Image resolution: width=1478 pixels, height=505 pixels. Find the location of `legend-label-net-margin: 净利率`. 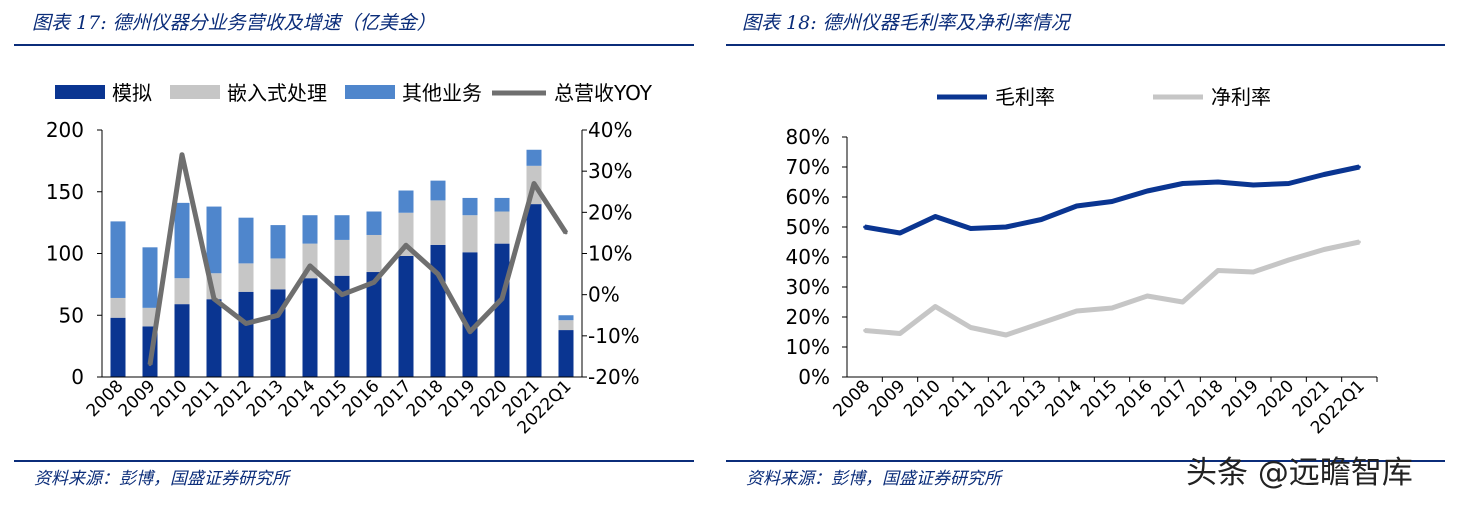

legend-label-net-margin: 净利率 is located at coordinates (1241, 97).